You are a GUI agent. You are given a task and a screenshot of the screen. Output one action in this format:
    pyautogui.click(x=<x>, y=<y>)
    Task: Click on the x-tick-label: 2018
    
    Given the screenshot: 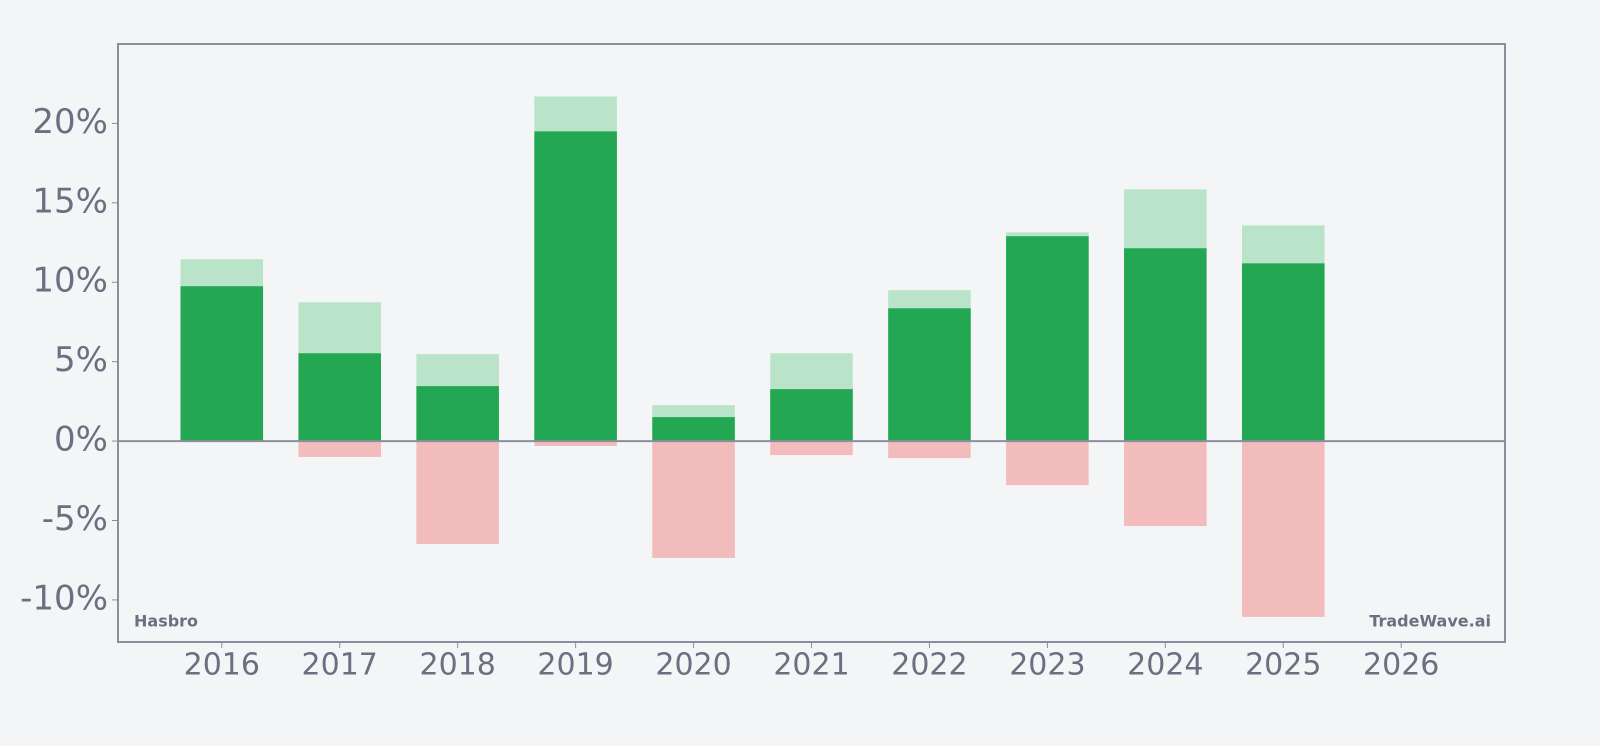 What is the action you would take?
    pyautogui.click(x=457, y=665)
    